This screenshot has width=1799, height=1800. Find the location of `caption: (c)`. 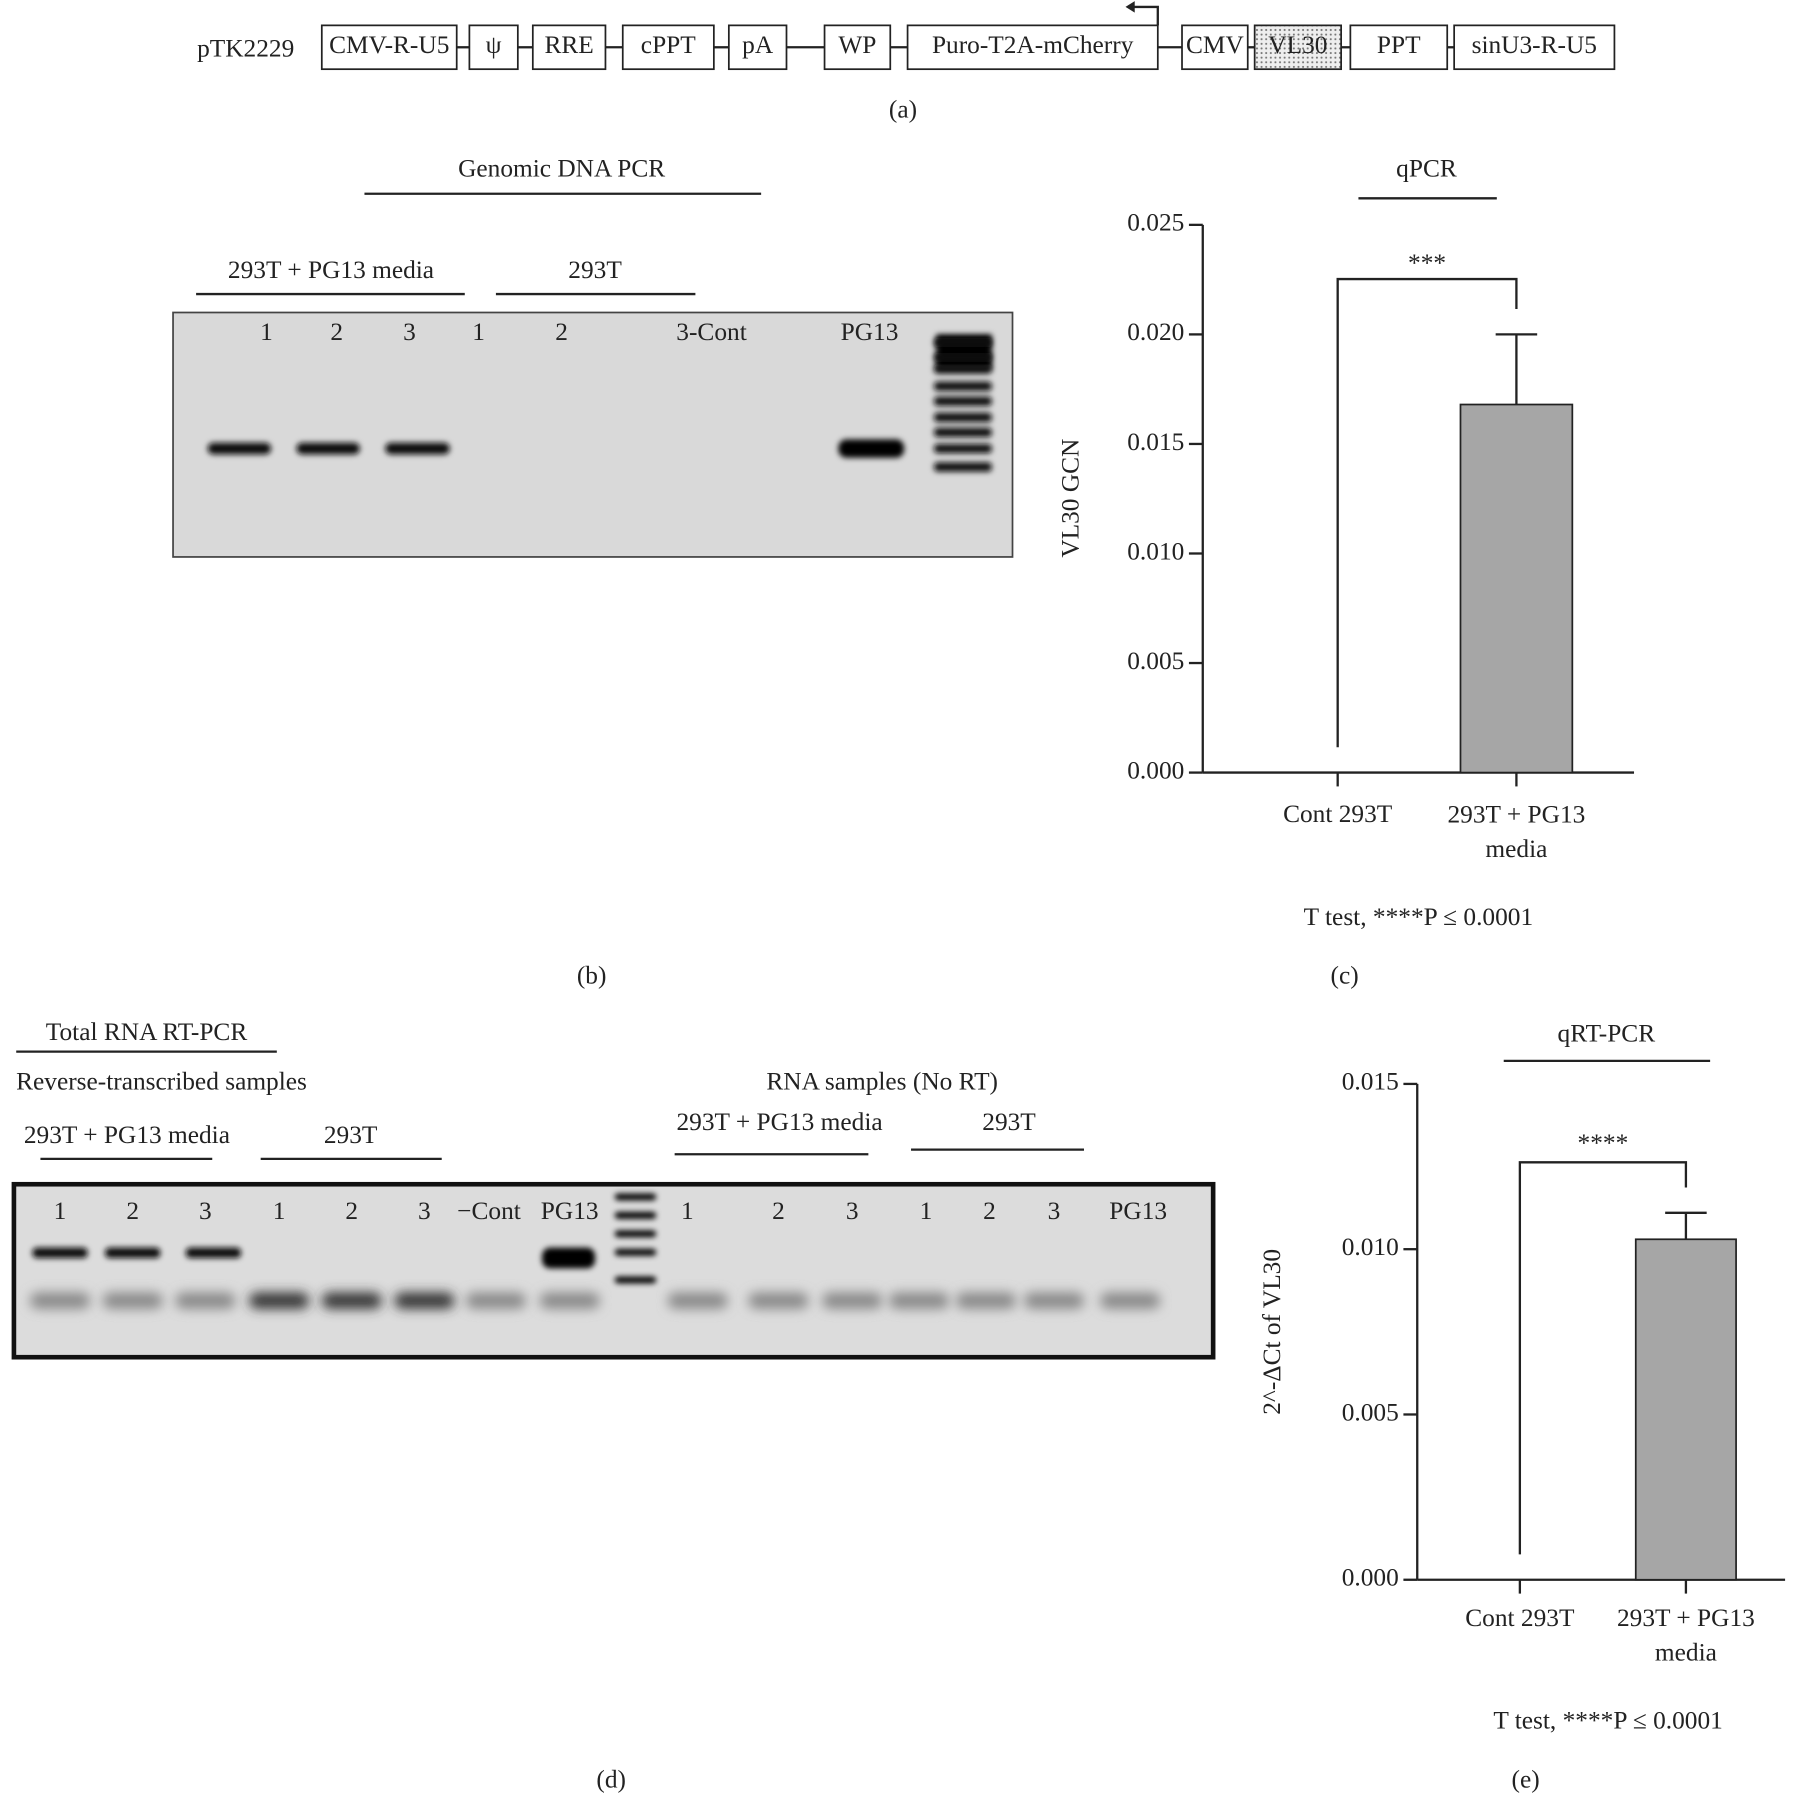

caption: (c) is located at coordinates (1345, 976).